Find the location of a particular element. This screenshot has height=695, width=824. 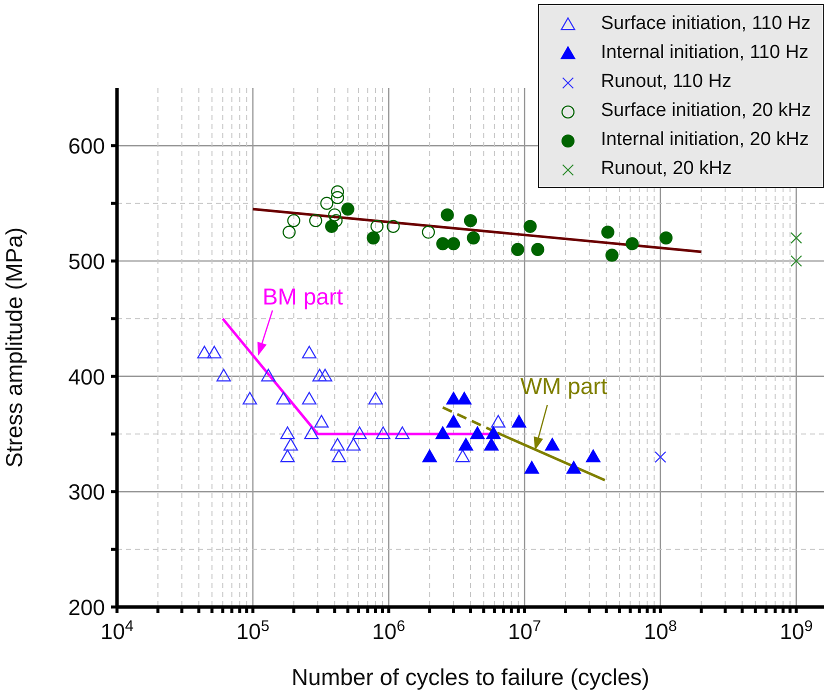

x-tick-label: 10$^{7}$ is located at coordinates (525, 631).